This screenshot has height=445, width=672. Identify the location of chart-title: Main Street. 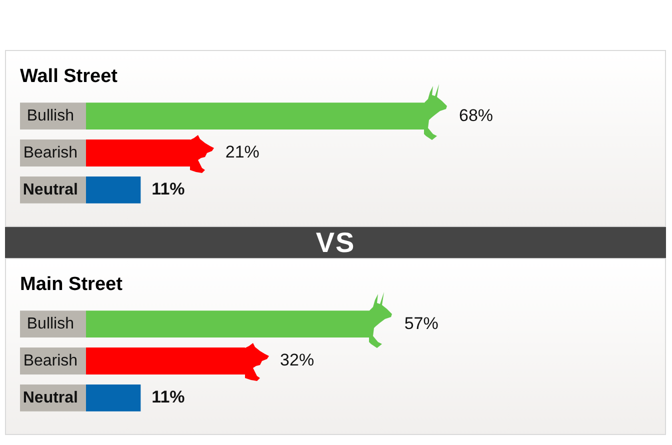
(71, 285).